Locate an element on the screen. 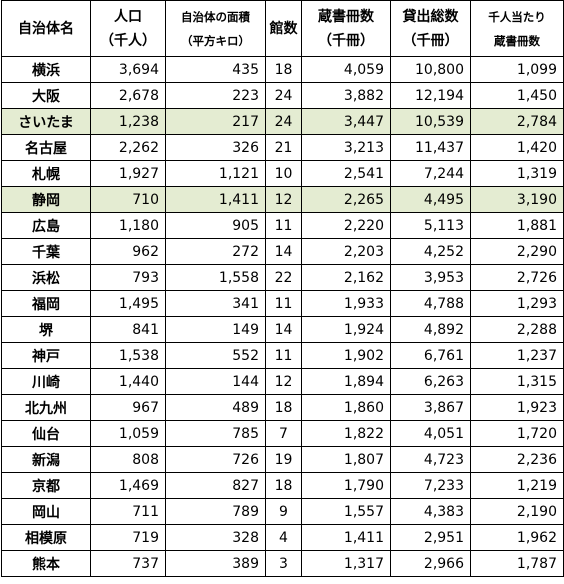 The image size is (564, 584). value-cell: 11,437 is located at coordinates (430, 147).